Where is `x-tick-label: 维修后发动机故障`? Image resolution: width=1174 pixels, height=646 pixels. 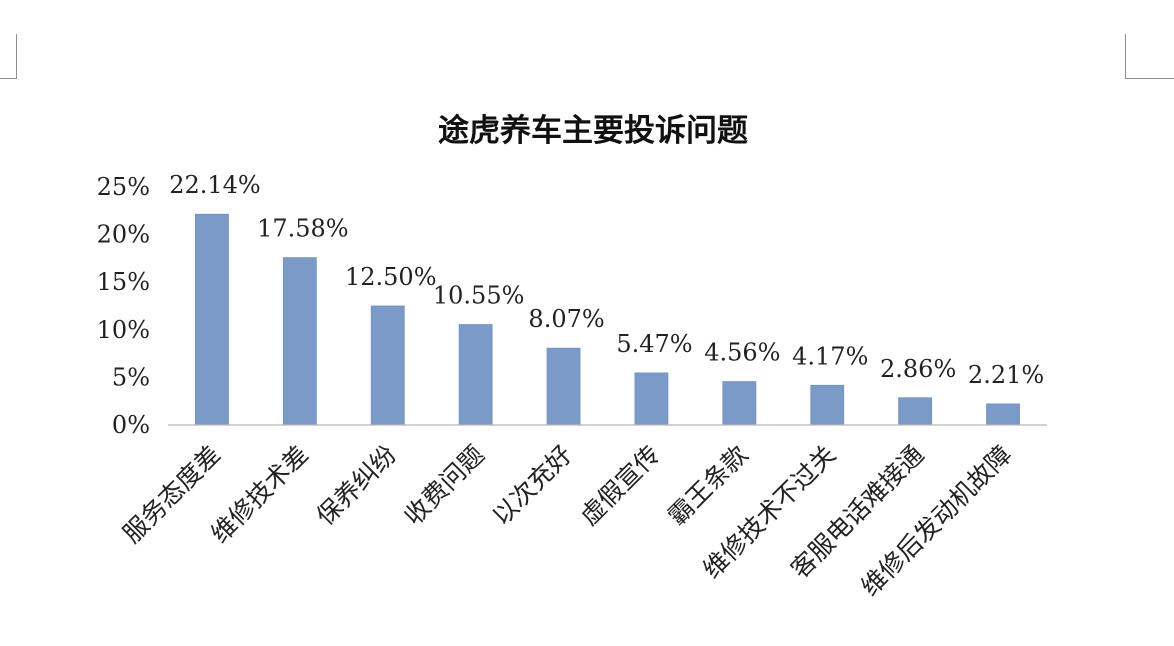 x-tick-label: 维修后发动机故障 is located at coordinates (936, 521).